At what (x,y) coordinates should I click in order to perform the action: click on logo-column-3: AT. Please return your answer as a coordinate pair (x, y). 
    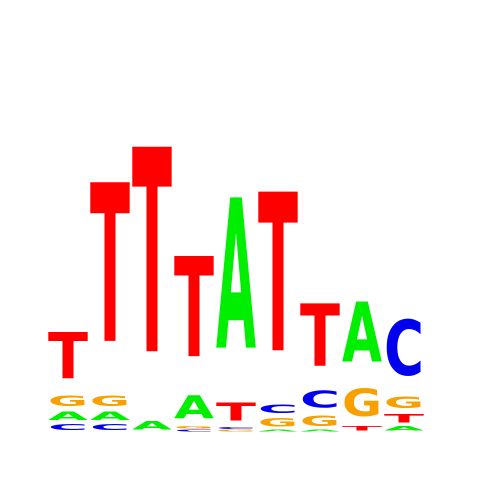
    Looking at the image, I should click on (152, 261).